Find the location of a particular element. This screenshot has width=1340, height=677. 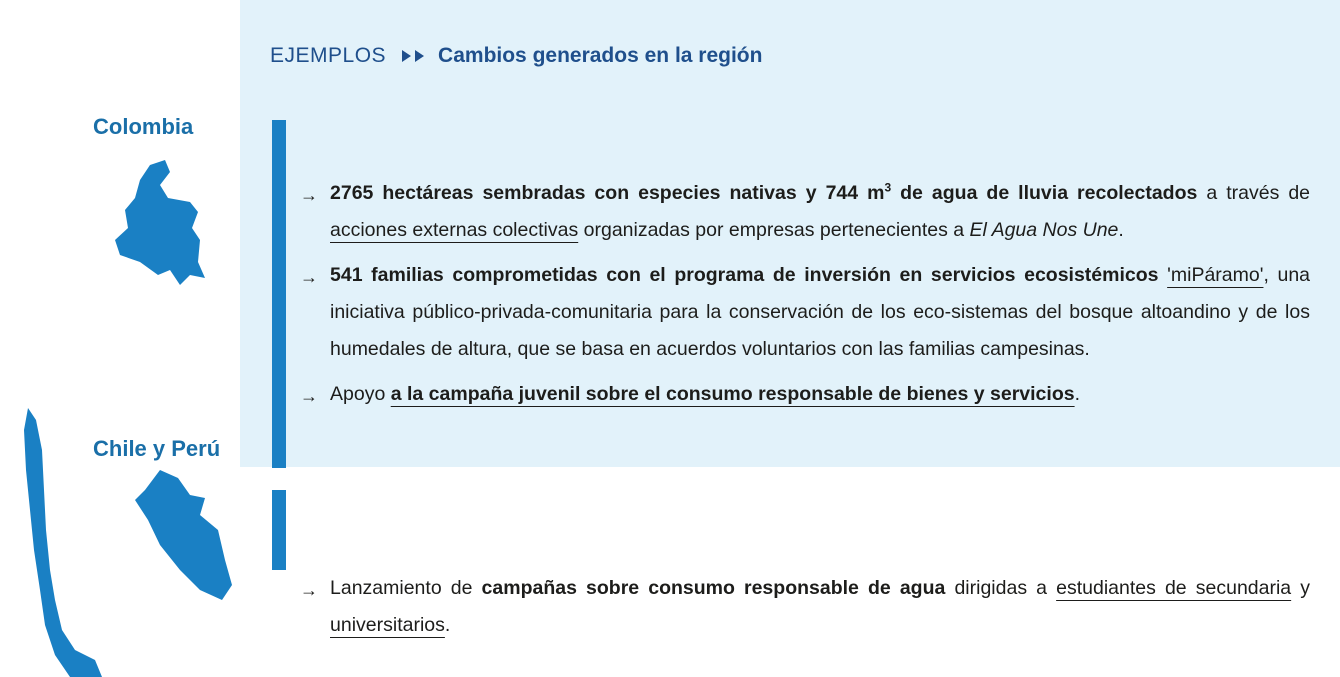

colombia-map is located at coordinates (160, 222).